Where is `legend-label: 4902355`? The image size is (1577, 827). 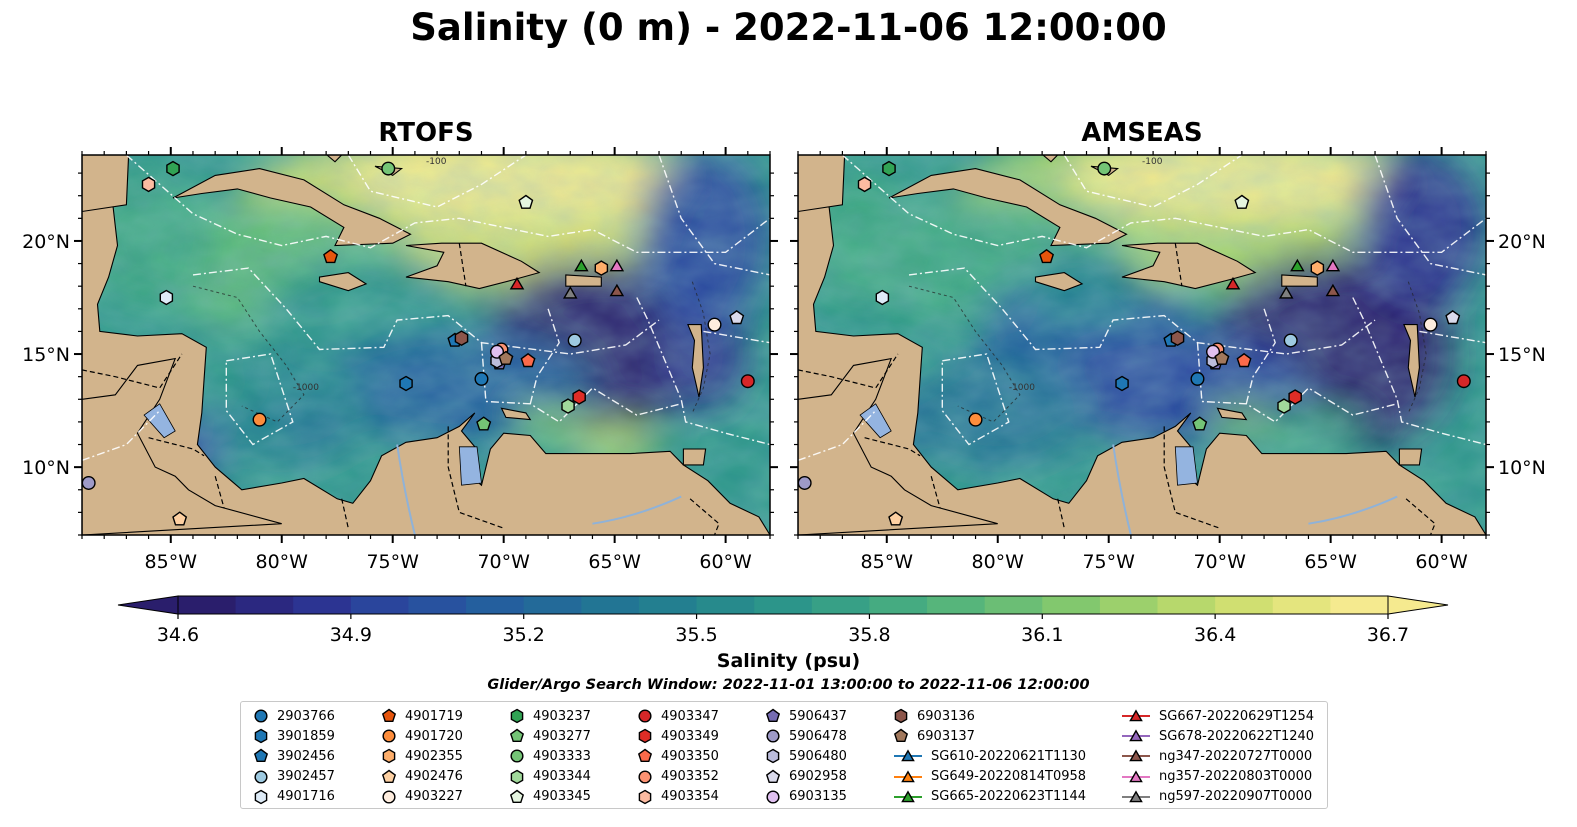 legend-label: 4902355 is located at coordinates (434, 756).